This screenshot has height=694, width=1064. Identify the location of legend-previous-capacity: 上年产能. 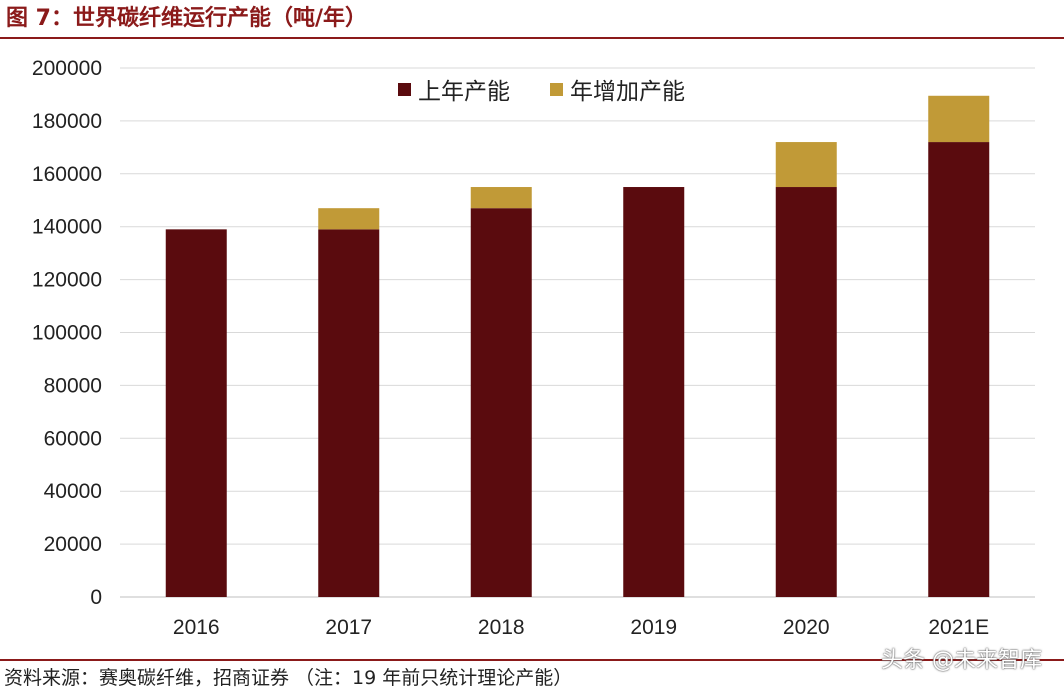
(454, 91).